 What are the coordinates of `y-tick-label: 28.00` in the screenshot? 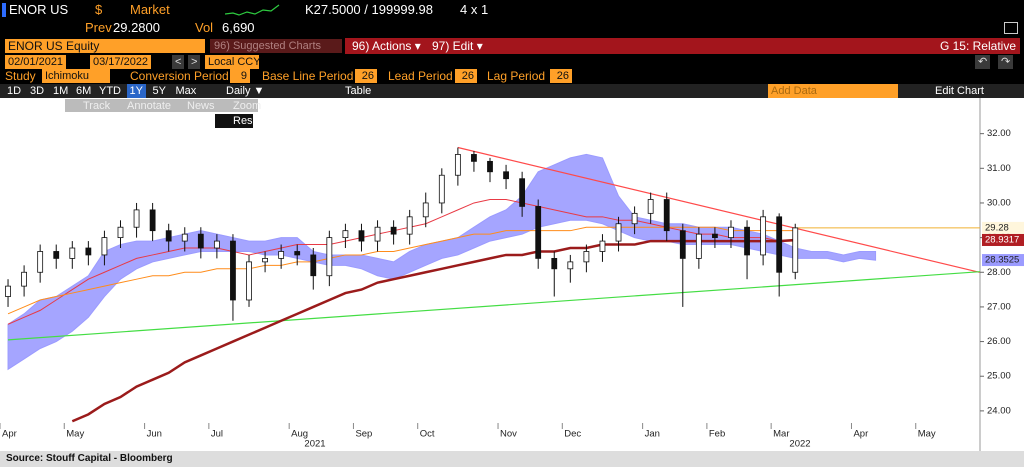 It's located at (999, 272).